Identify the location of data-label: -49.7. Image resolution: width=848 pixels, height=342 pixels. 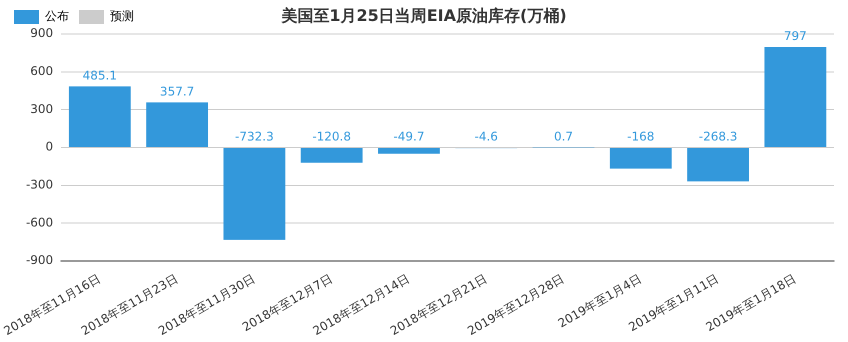
(408, 137).